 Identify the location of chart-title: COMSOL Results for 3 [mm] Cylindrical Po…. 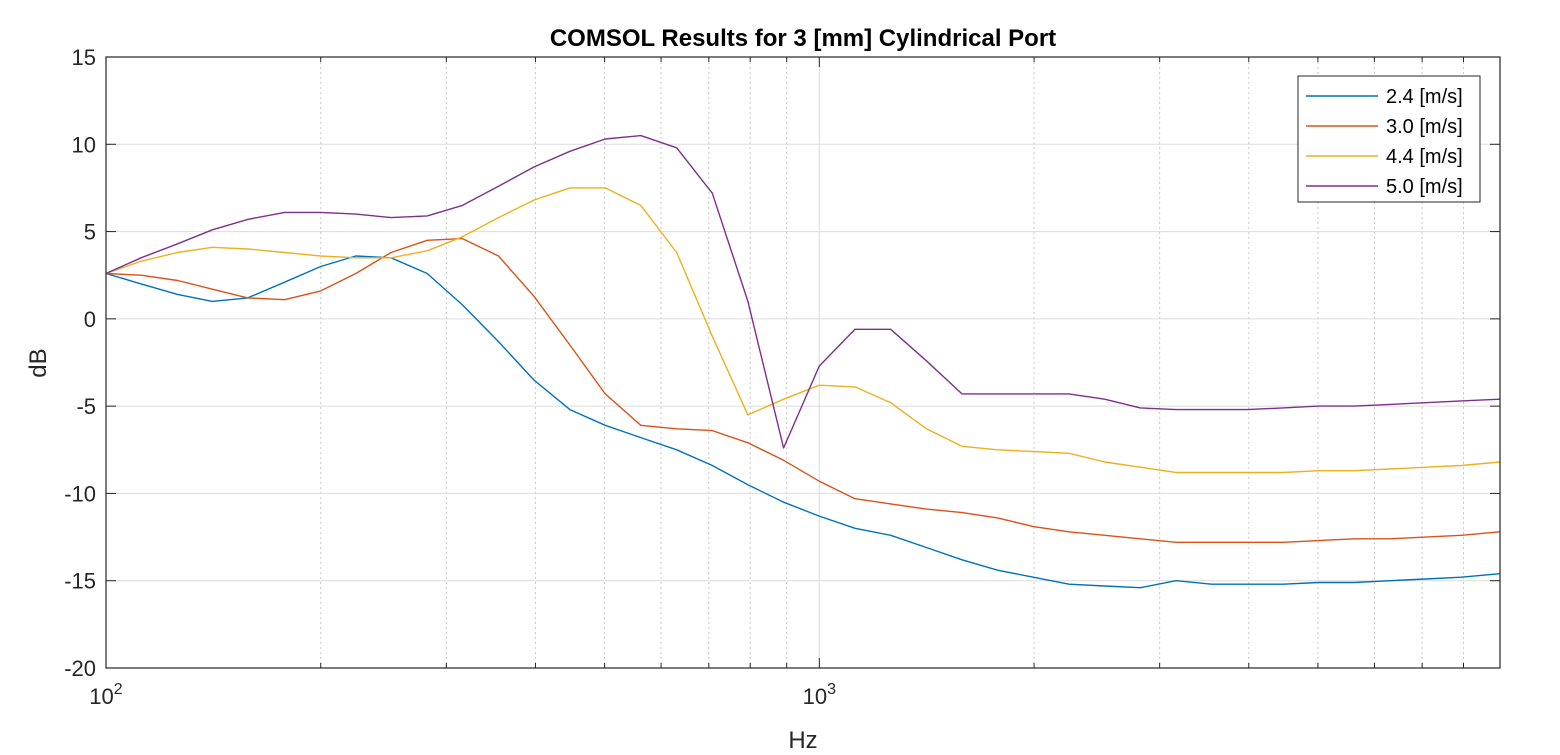
(803, 38).